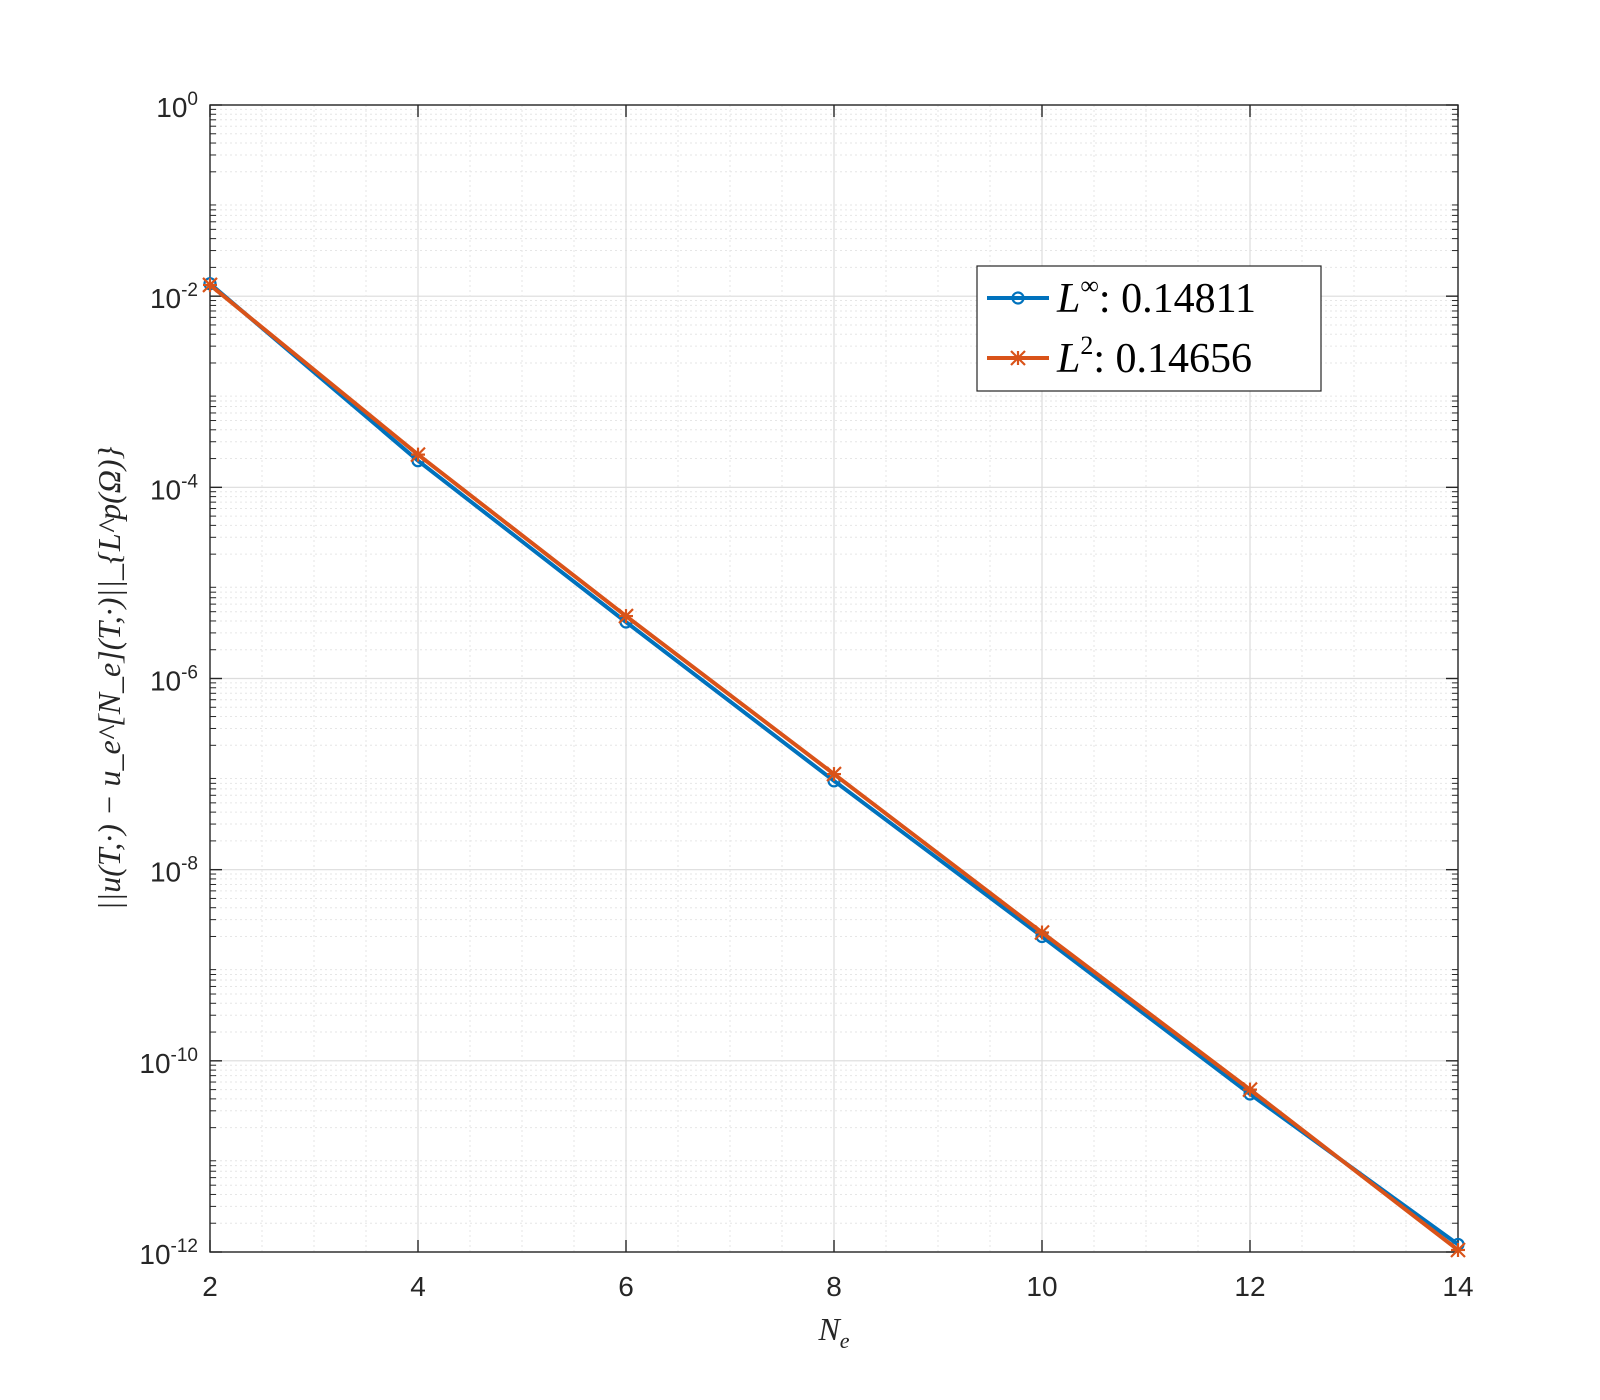 This screenshot has width=1600, height=1400. Describe the element at coordinates (177, 106) in the screenshot. I see `y-tick-label: 10⁰` at that location.